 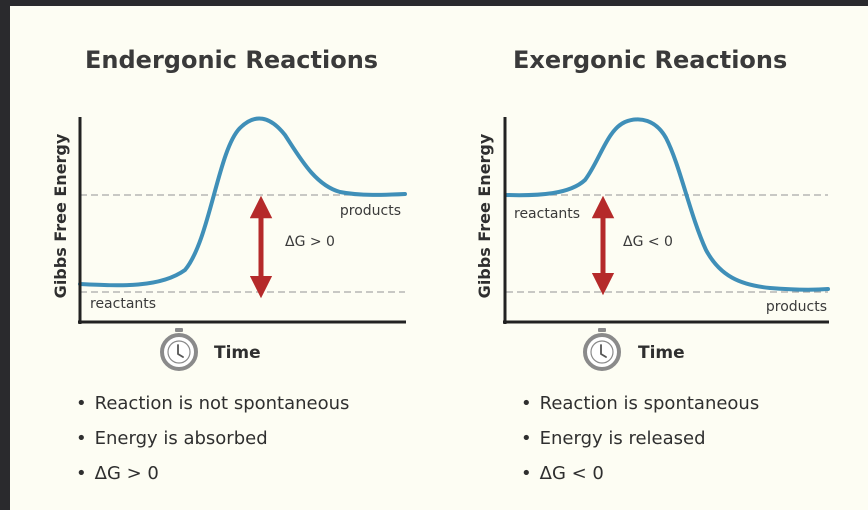 What do you see at coordinates (213, 410) in the screenshot?
I see `list-item: Reaction is not spontaneous` at bounding box center [213, 410].